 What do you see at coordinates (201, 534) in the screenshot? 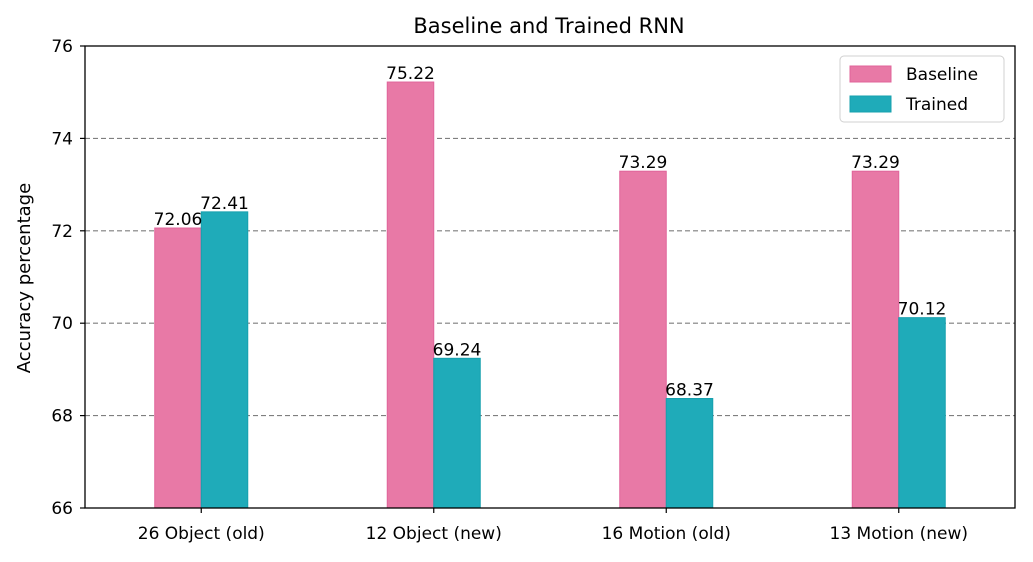
I see `x-tick-label: 26 Object (old)` at bounding box center [201, 534].